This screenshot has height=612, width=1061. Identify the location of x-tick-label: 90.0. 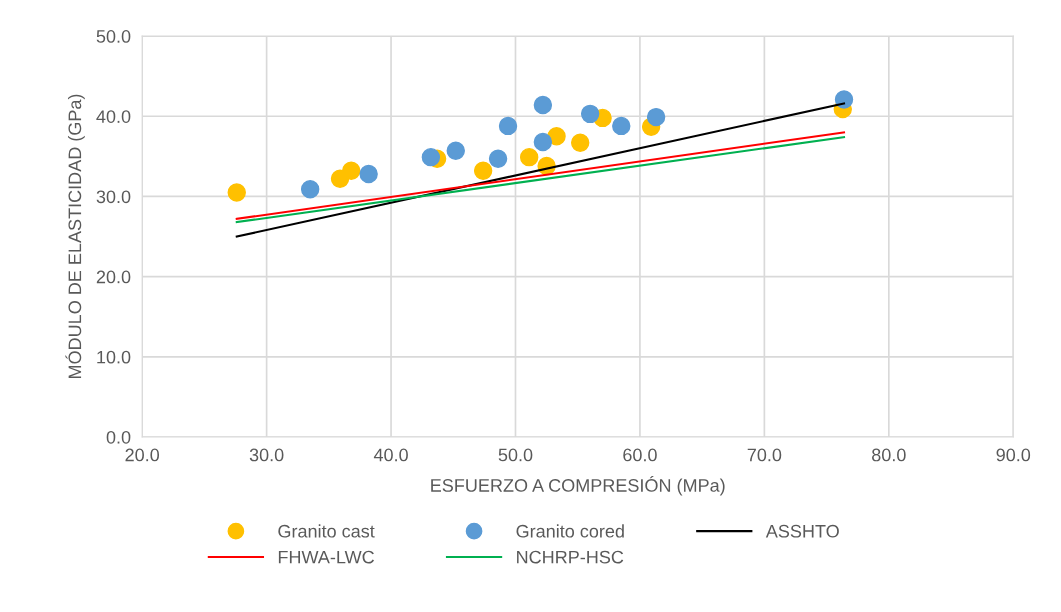
(1013, 455).